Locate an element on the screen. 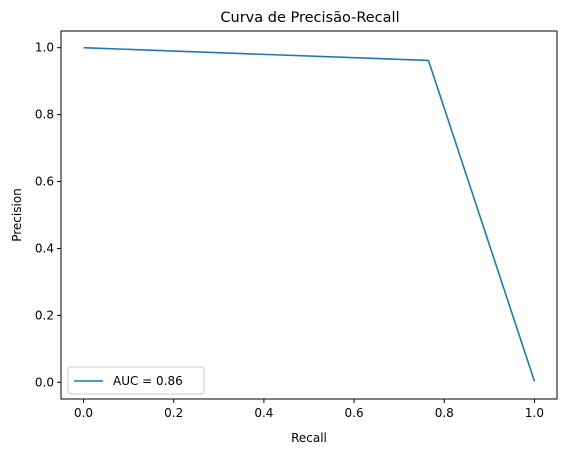 The height and width of the screenshot is (455, 567). legend-box is located at coordinates (136, 380).